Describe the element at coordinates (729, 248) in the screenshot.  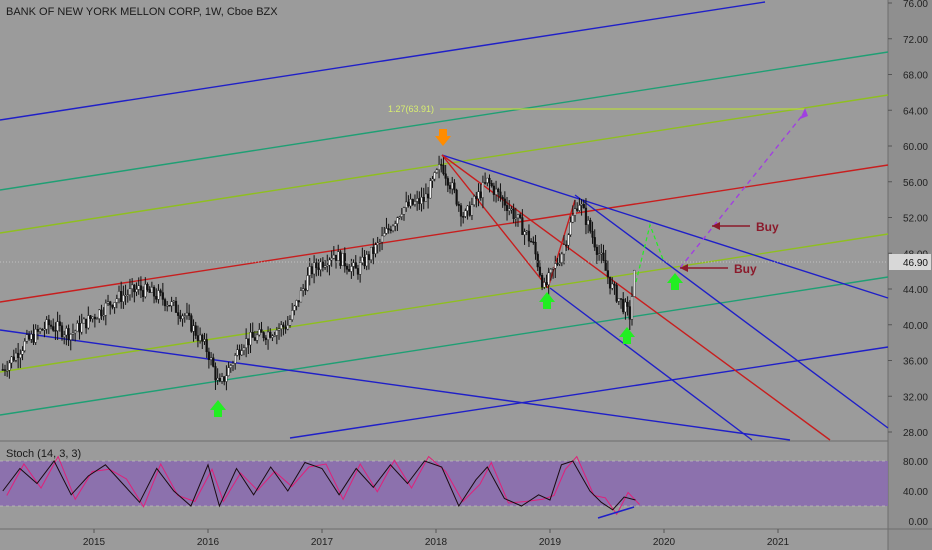
I see `buy-annotations: Buy Buy` at that location.